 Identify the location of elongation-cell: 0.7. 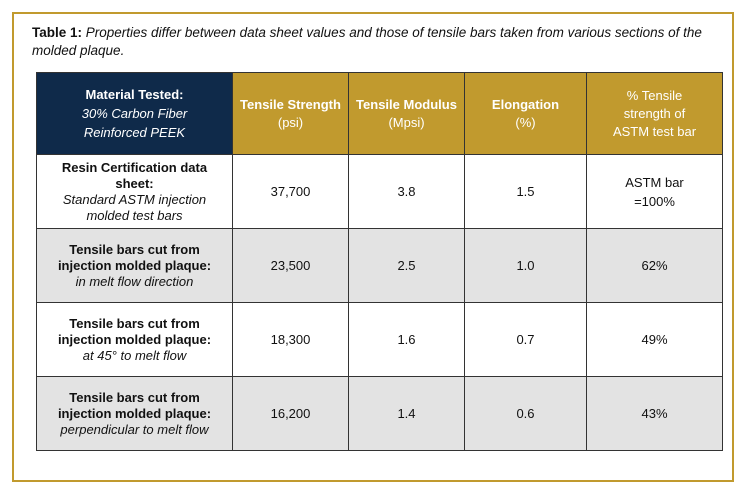
(525, 339).